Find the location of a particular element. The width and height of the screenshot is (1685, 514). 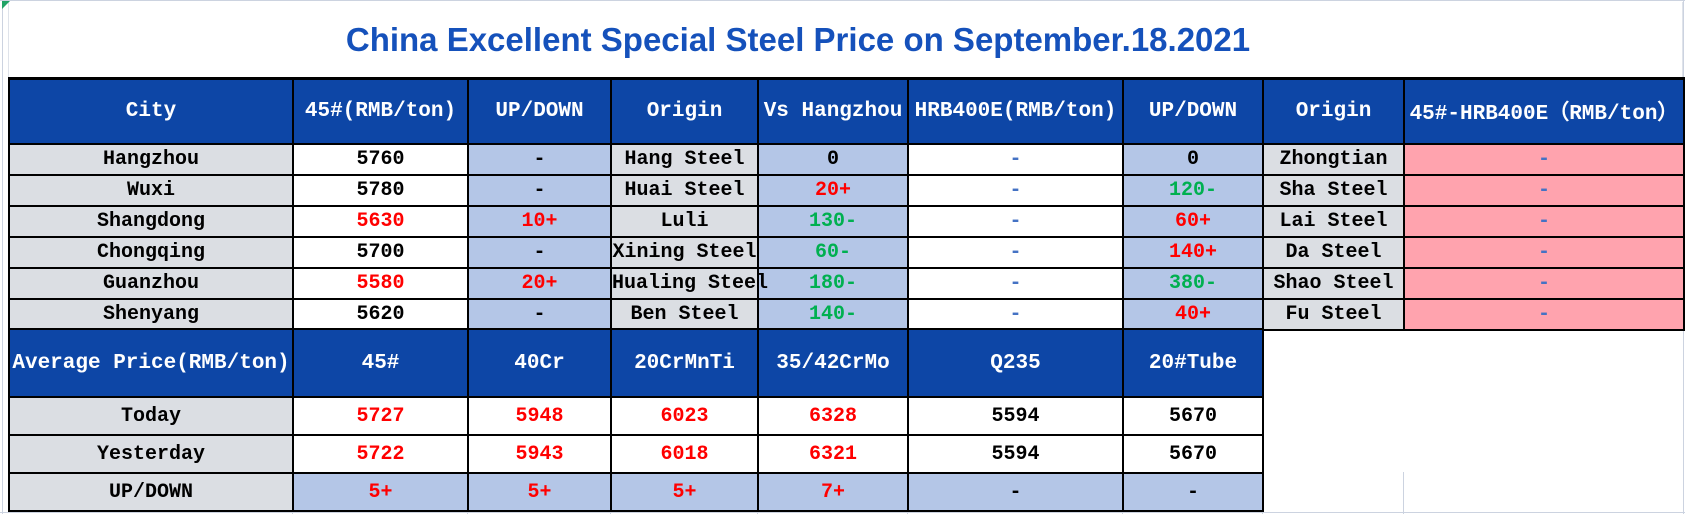

avg-value-cell: 6321 is located at coordinates (833, 454).